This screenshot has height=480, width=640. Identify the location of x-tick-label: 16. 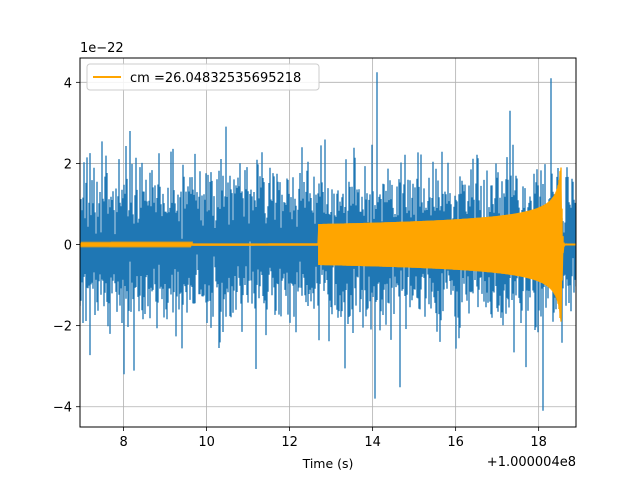
(455, 442).